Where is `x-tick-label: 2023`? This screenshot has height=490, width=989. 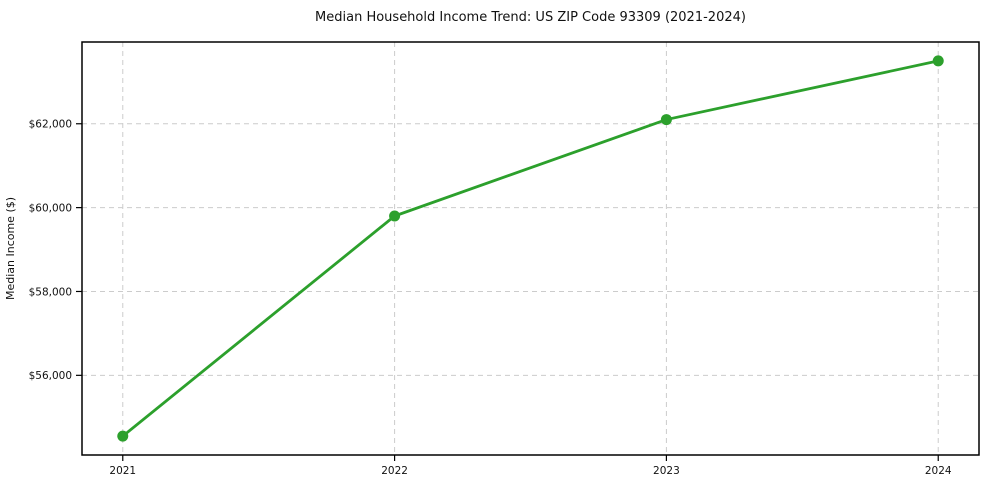 x-tick-label: 2023 is located at coordinates (666, 471).